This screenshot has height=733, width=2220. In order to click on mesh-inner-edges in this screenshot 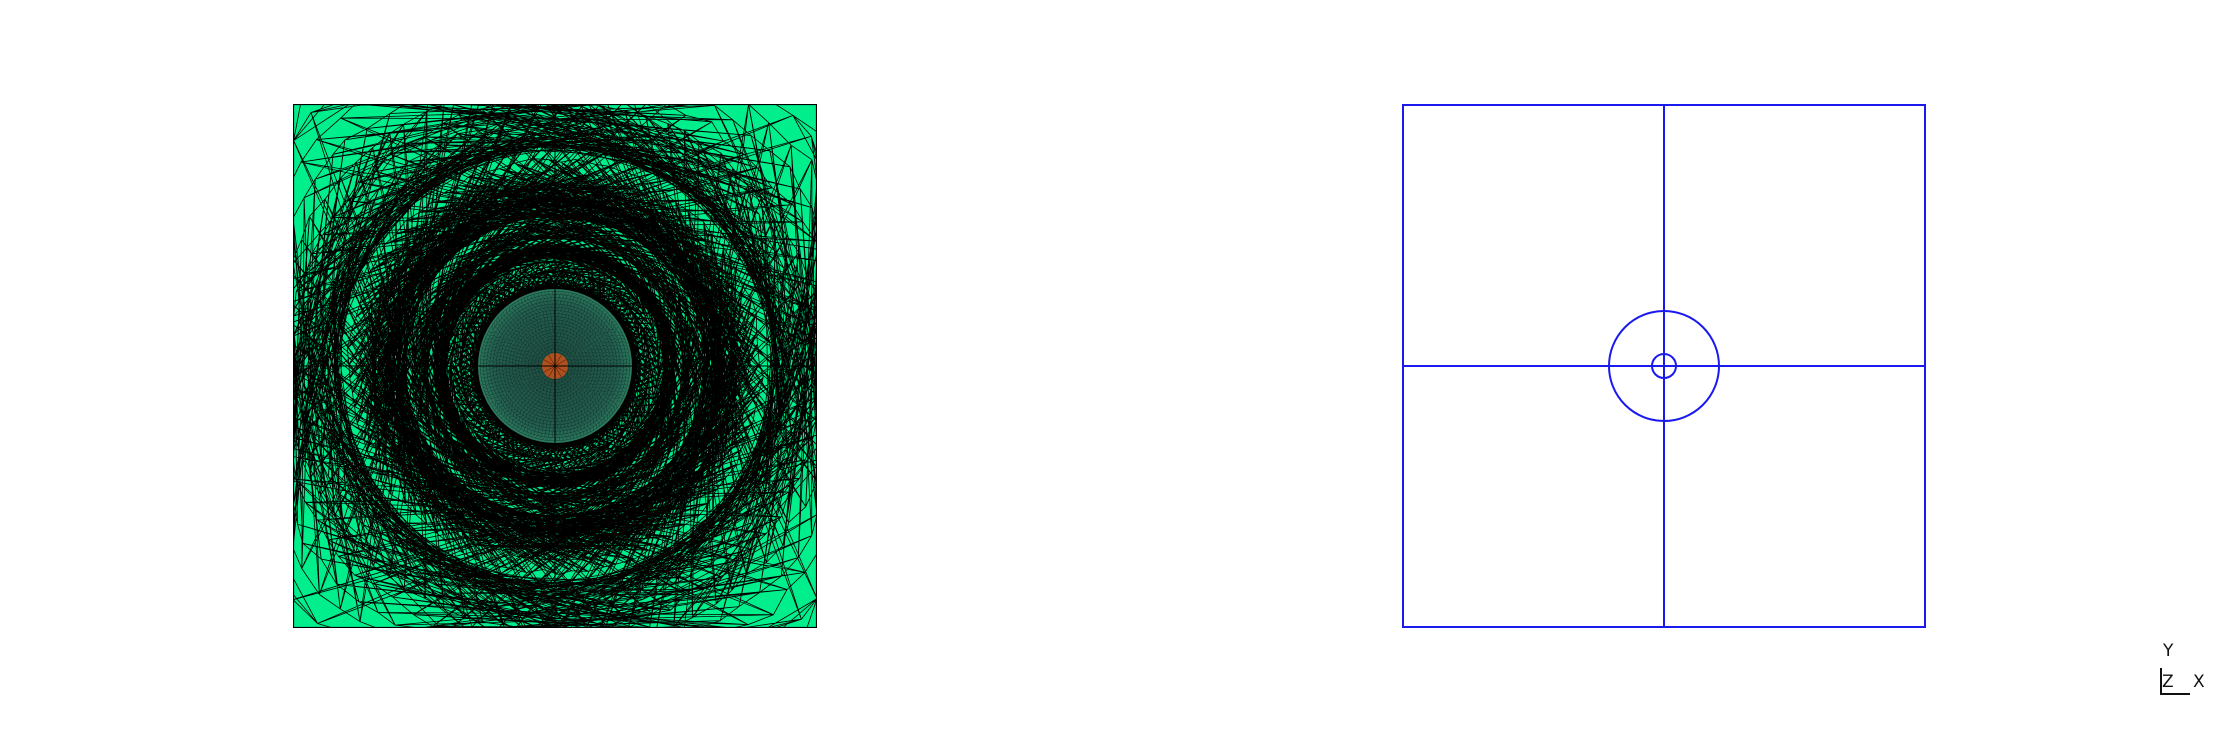, I will do `click(555, 366)`.